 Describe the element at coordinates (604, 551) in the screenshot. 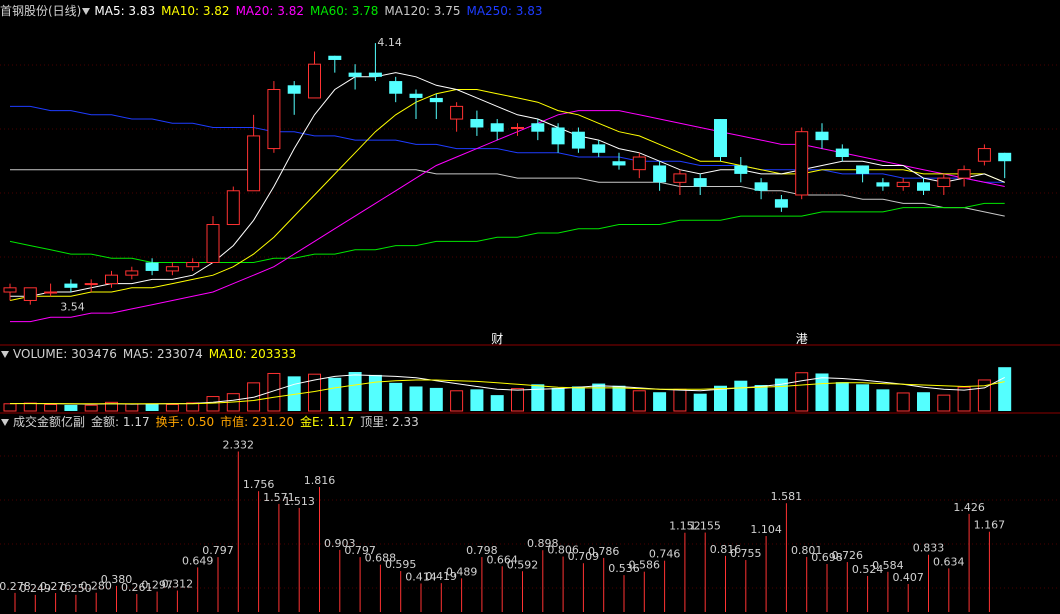

I see `amount-value-label: 0.786` at that location.